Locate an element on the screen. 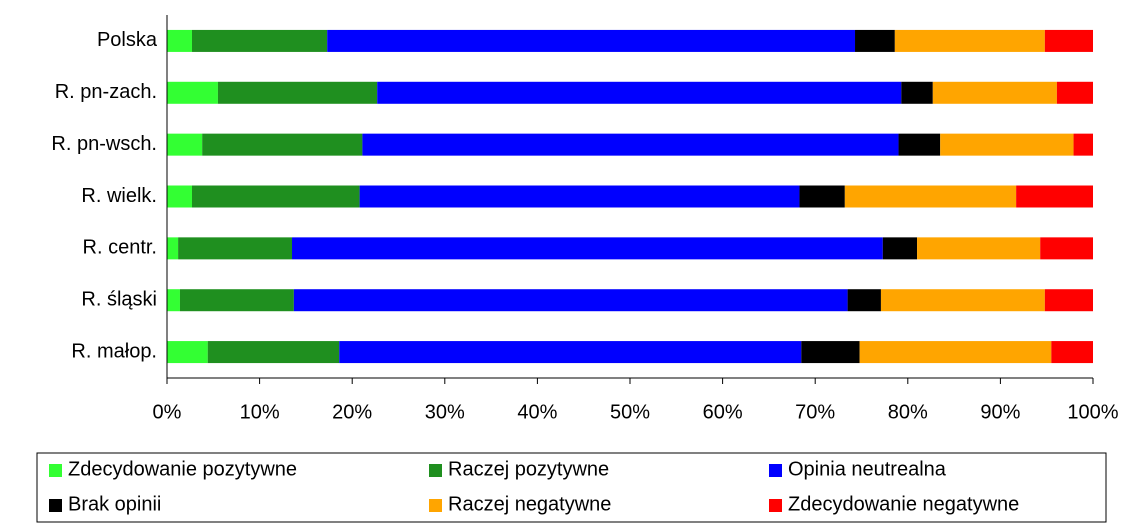 This screenshot has height=529, width=1127. y-tick-label: R. pn-wsch. is located at coordinates (104, 144).